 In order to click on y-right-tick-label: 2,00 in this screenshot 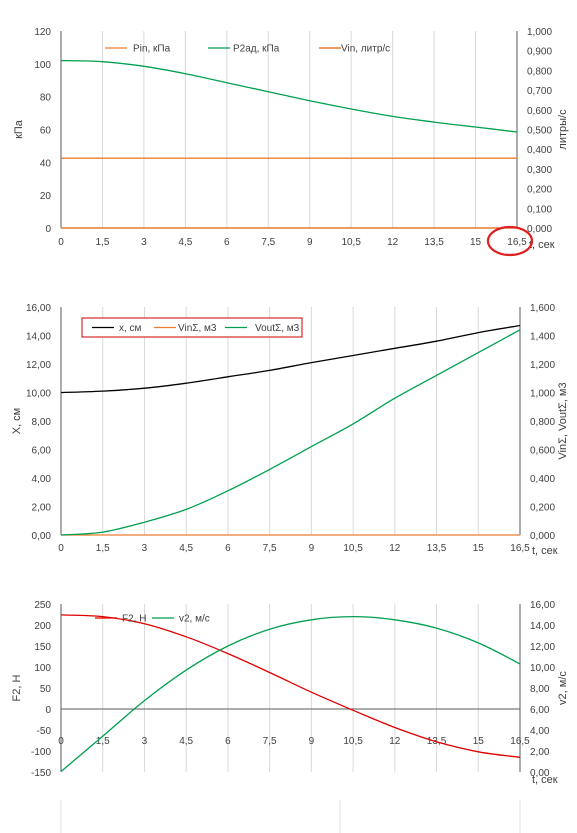, I will do `click(540, 752)`.